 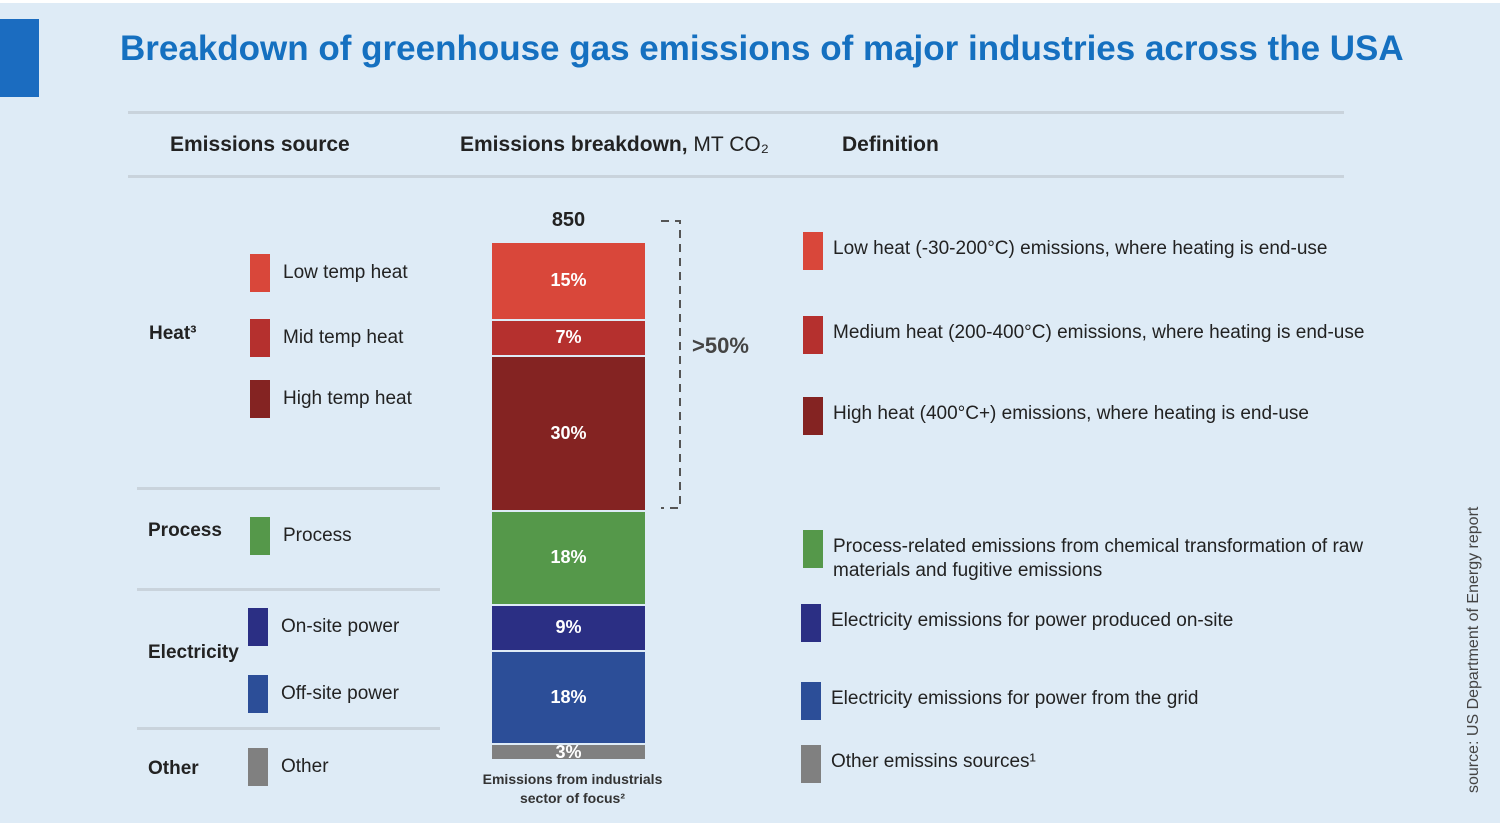 What do you see at coordinates (258, 627) in the screenshot?
I see `legend-swatch-on-site-power` at bounding box center [258, 627].